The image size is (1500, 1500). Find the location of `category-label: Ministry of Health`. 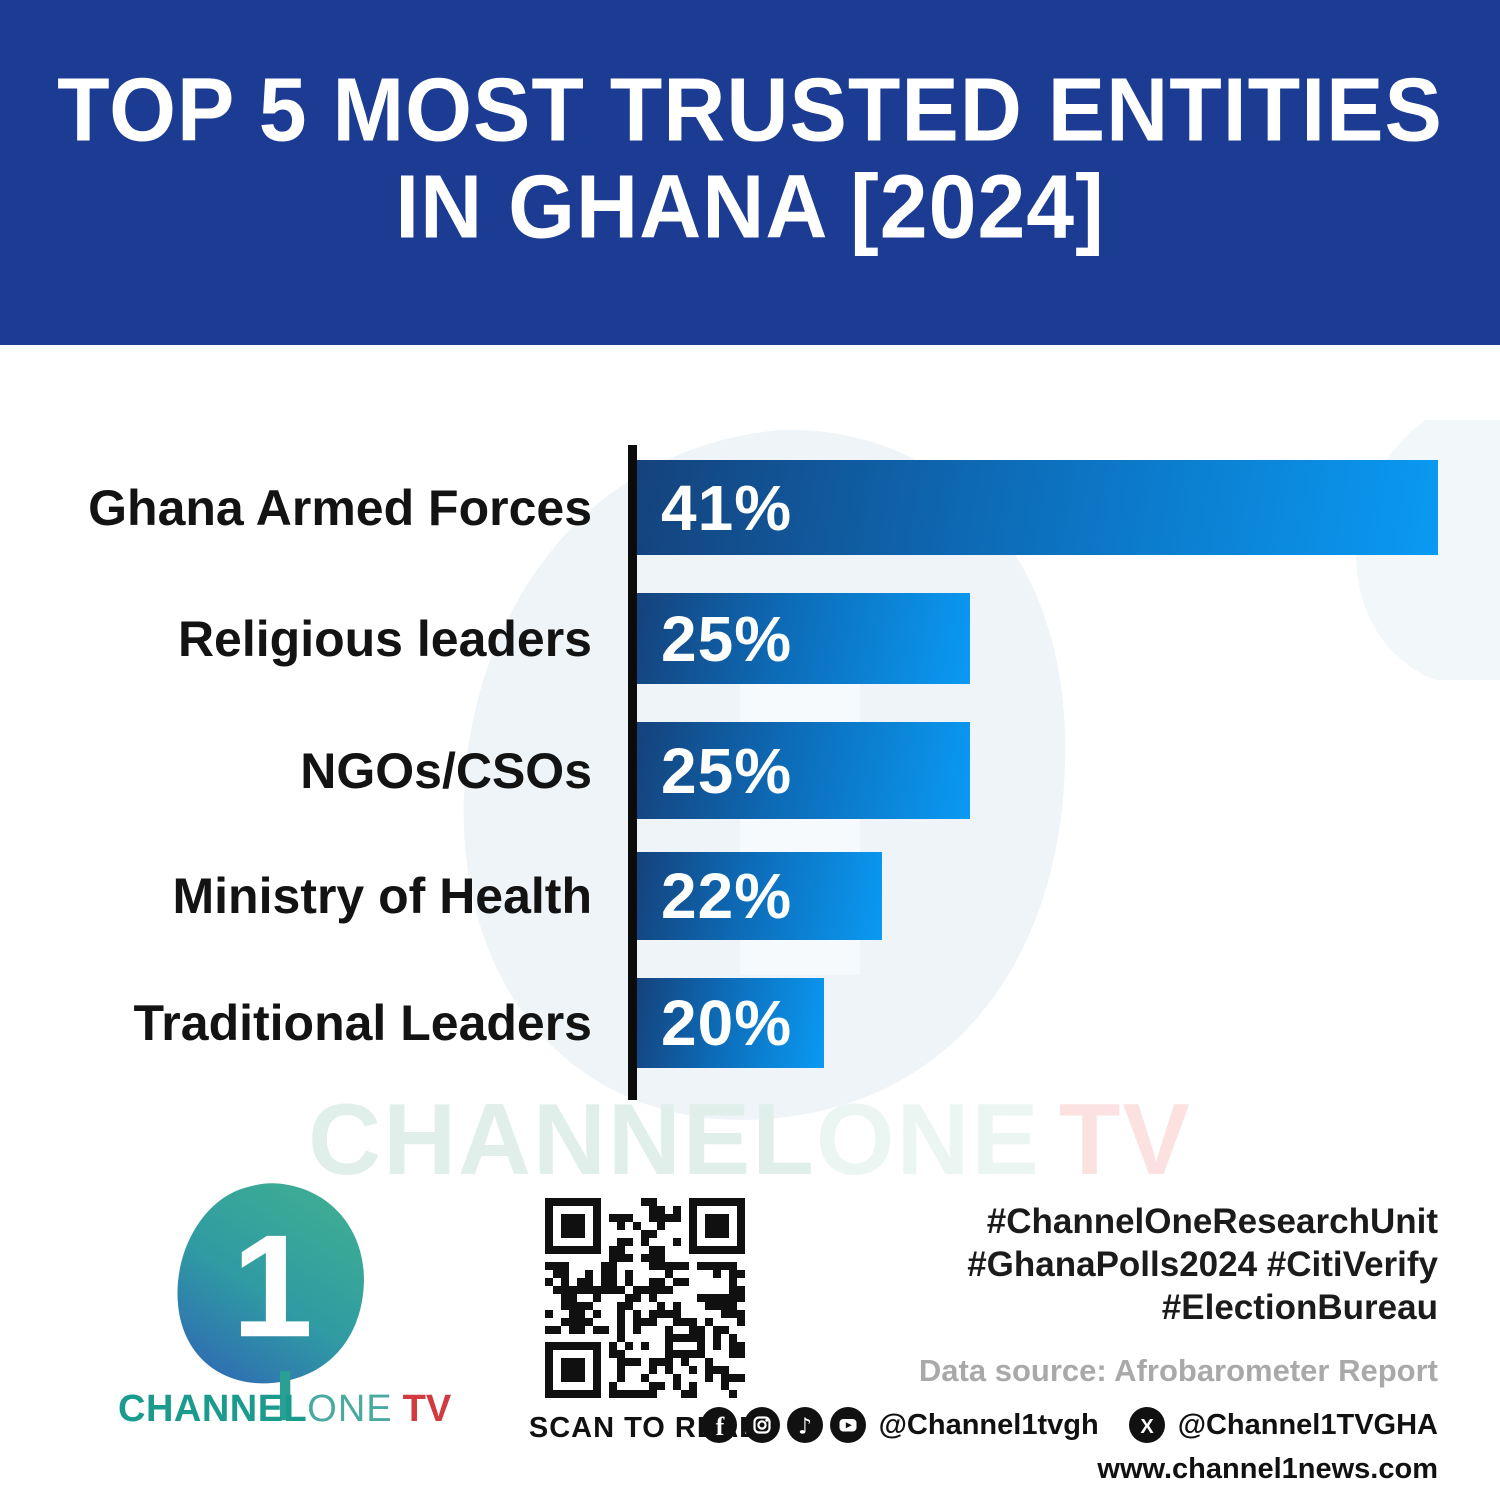

category-label: Ministry of Health is located at coordinates (382, 896).